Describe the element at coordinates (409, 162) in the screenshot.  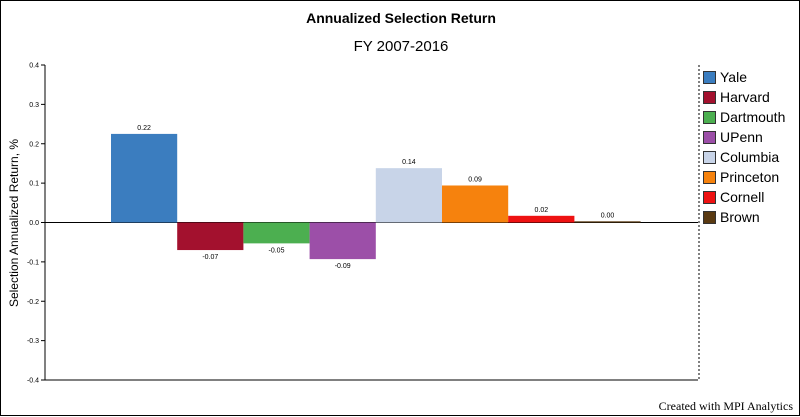
I see `data-label: 0.14` at that location.